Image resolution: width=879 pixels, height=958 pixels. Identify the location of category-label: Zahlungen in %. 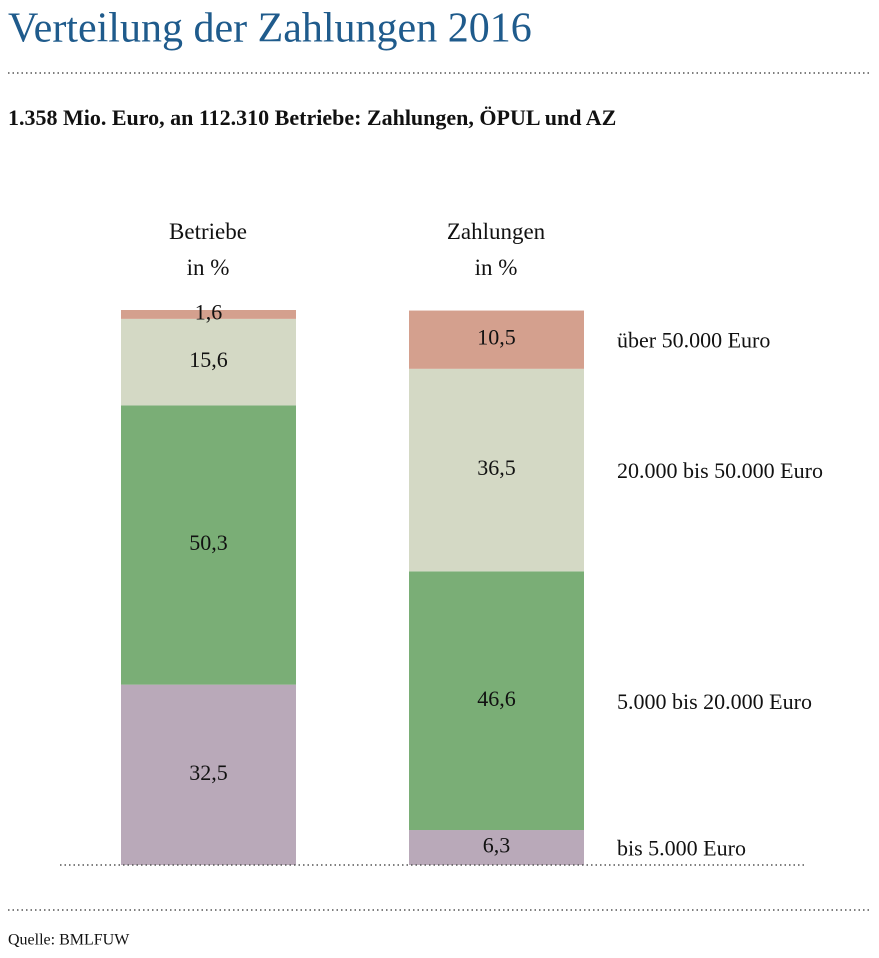
(496, 249).